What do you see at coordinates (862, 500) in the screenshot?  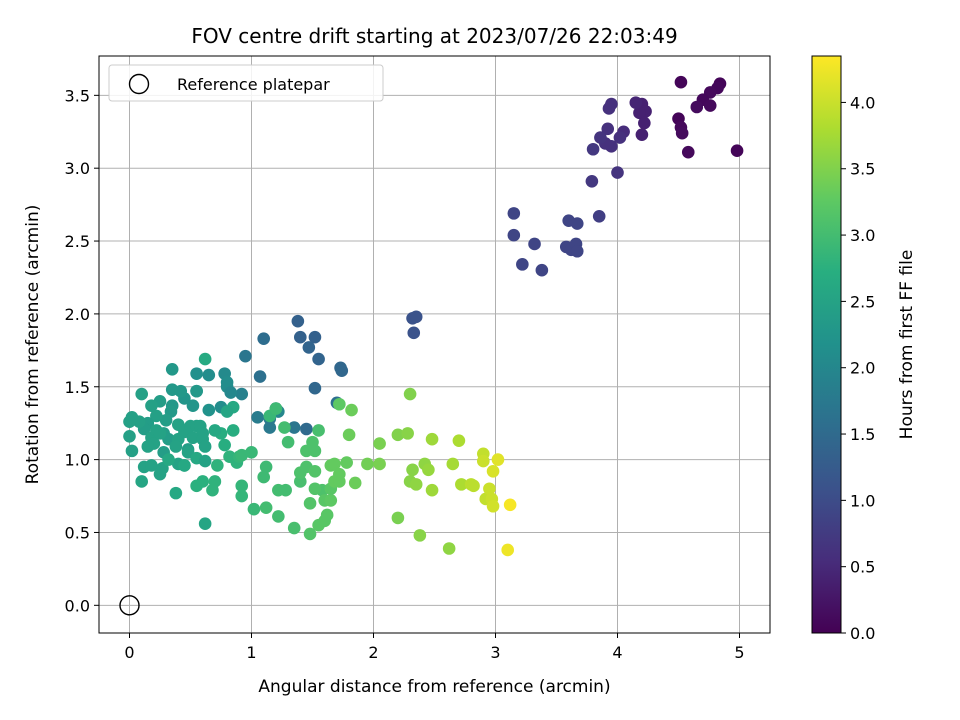 I see `colorbar-tick-label: 1.0` at bounding box center [862, 500].